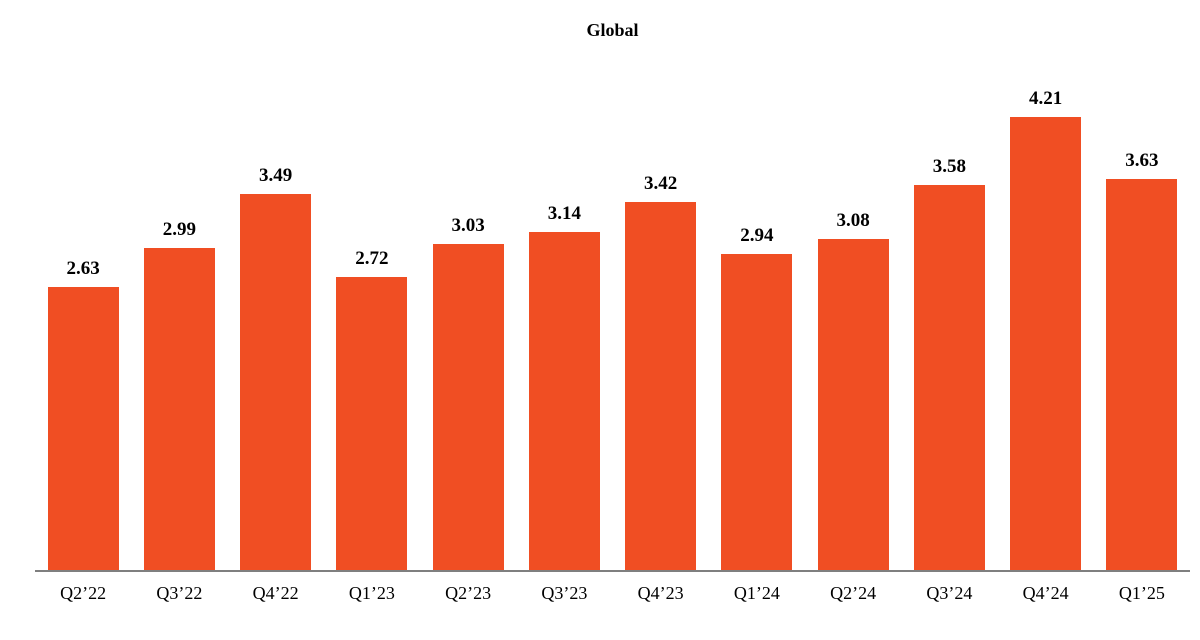 The height and width of the screenshot is (640, 1200). I want to click on x-axis-label: Q4’23, so click(660, 593).